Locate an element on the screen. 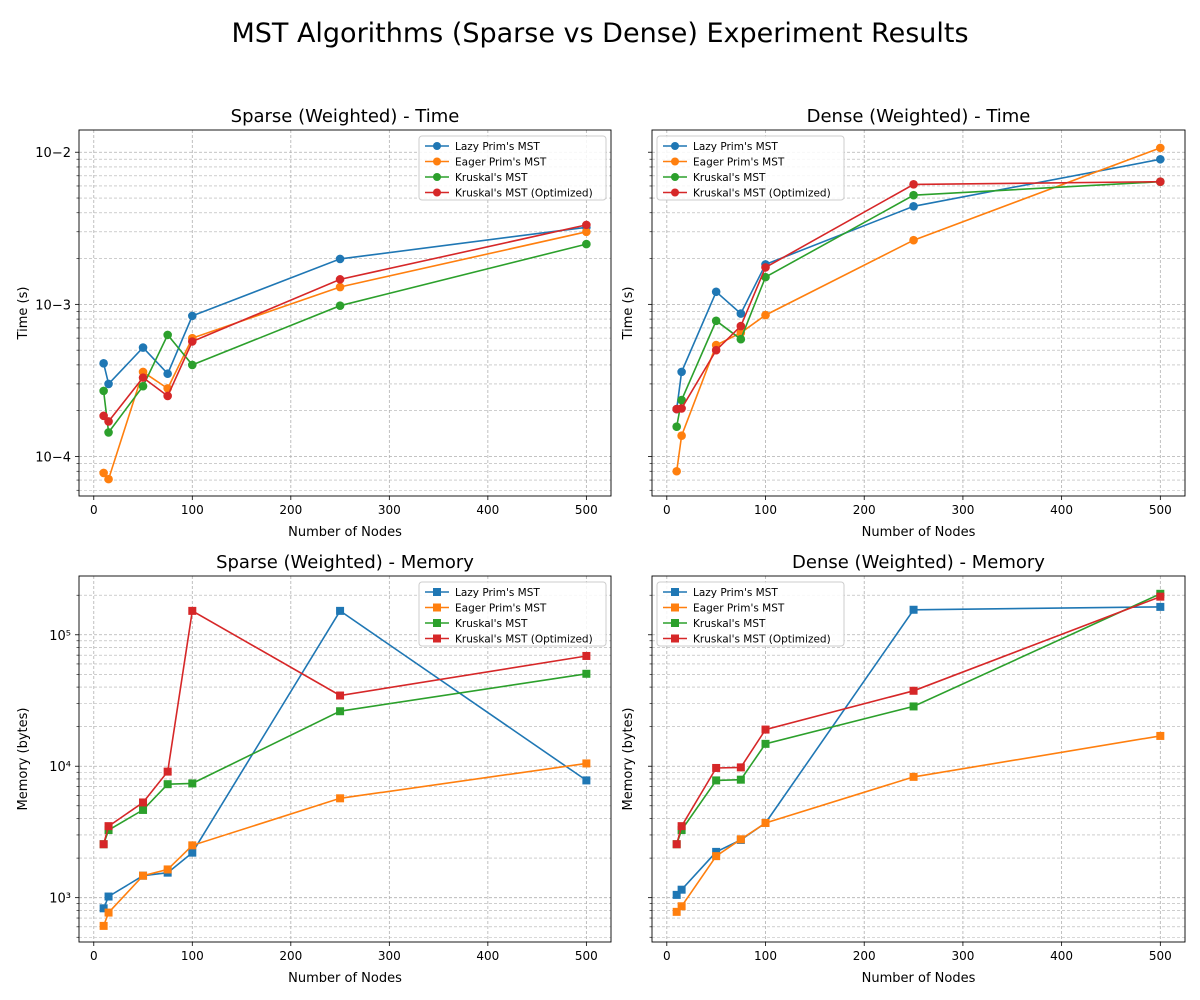 This screenshot has height=1000, width=1200. chart-title: Dense (Weighted) - Memory is located at coordinates (918, 562).